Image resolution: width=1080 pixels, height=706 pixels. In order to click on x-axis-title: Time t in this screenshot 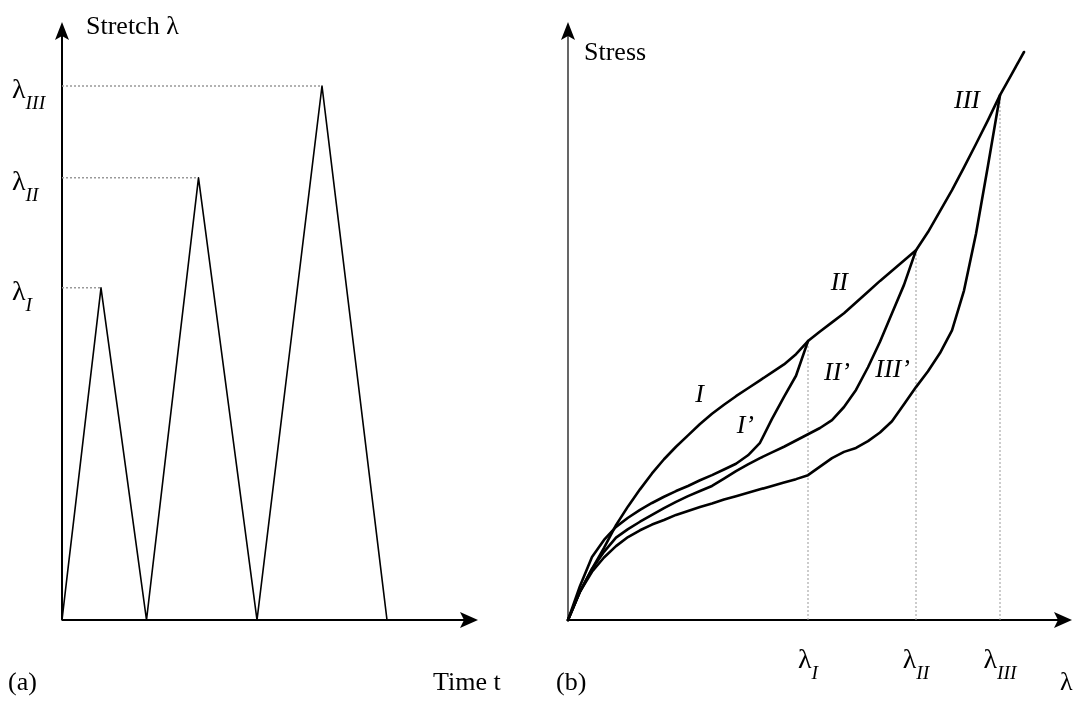, I will do `click(467, 681)`.